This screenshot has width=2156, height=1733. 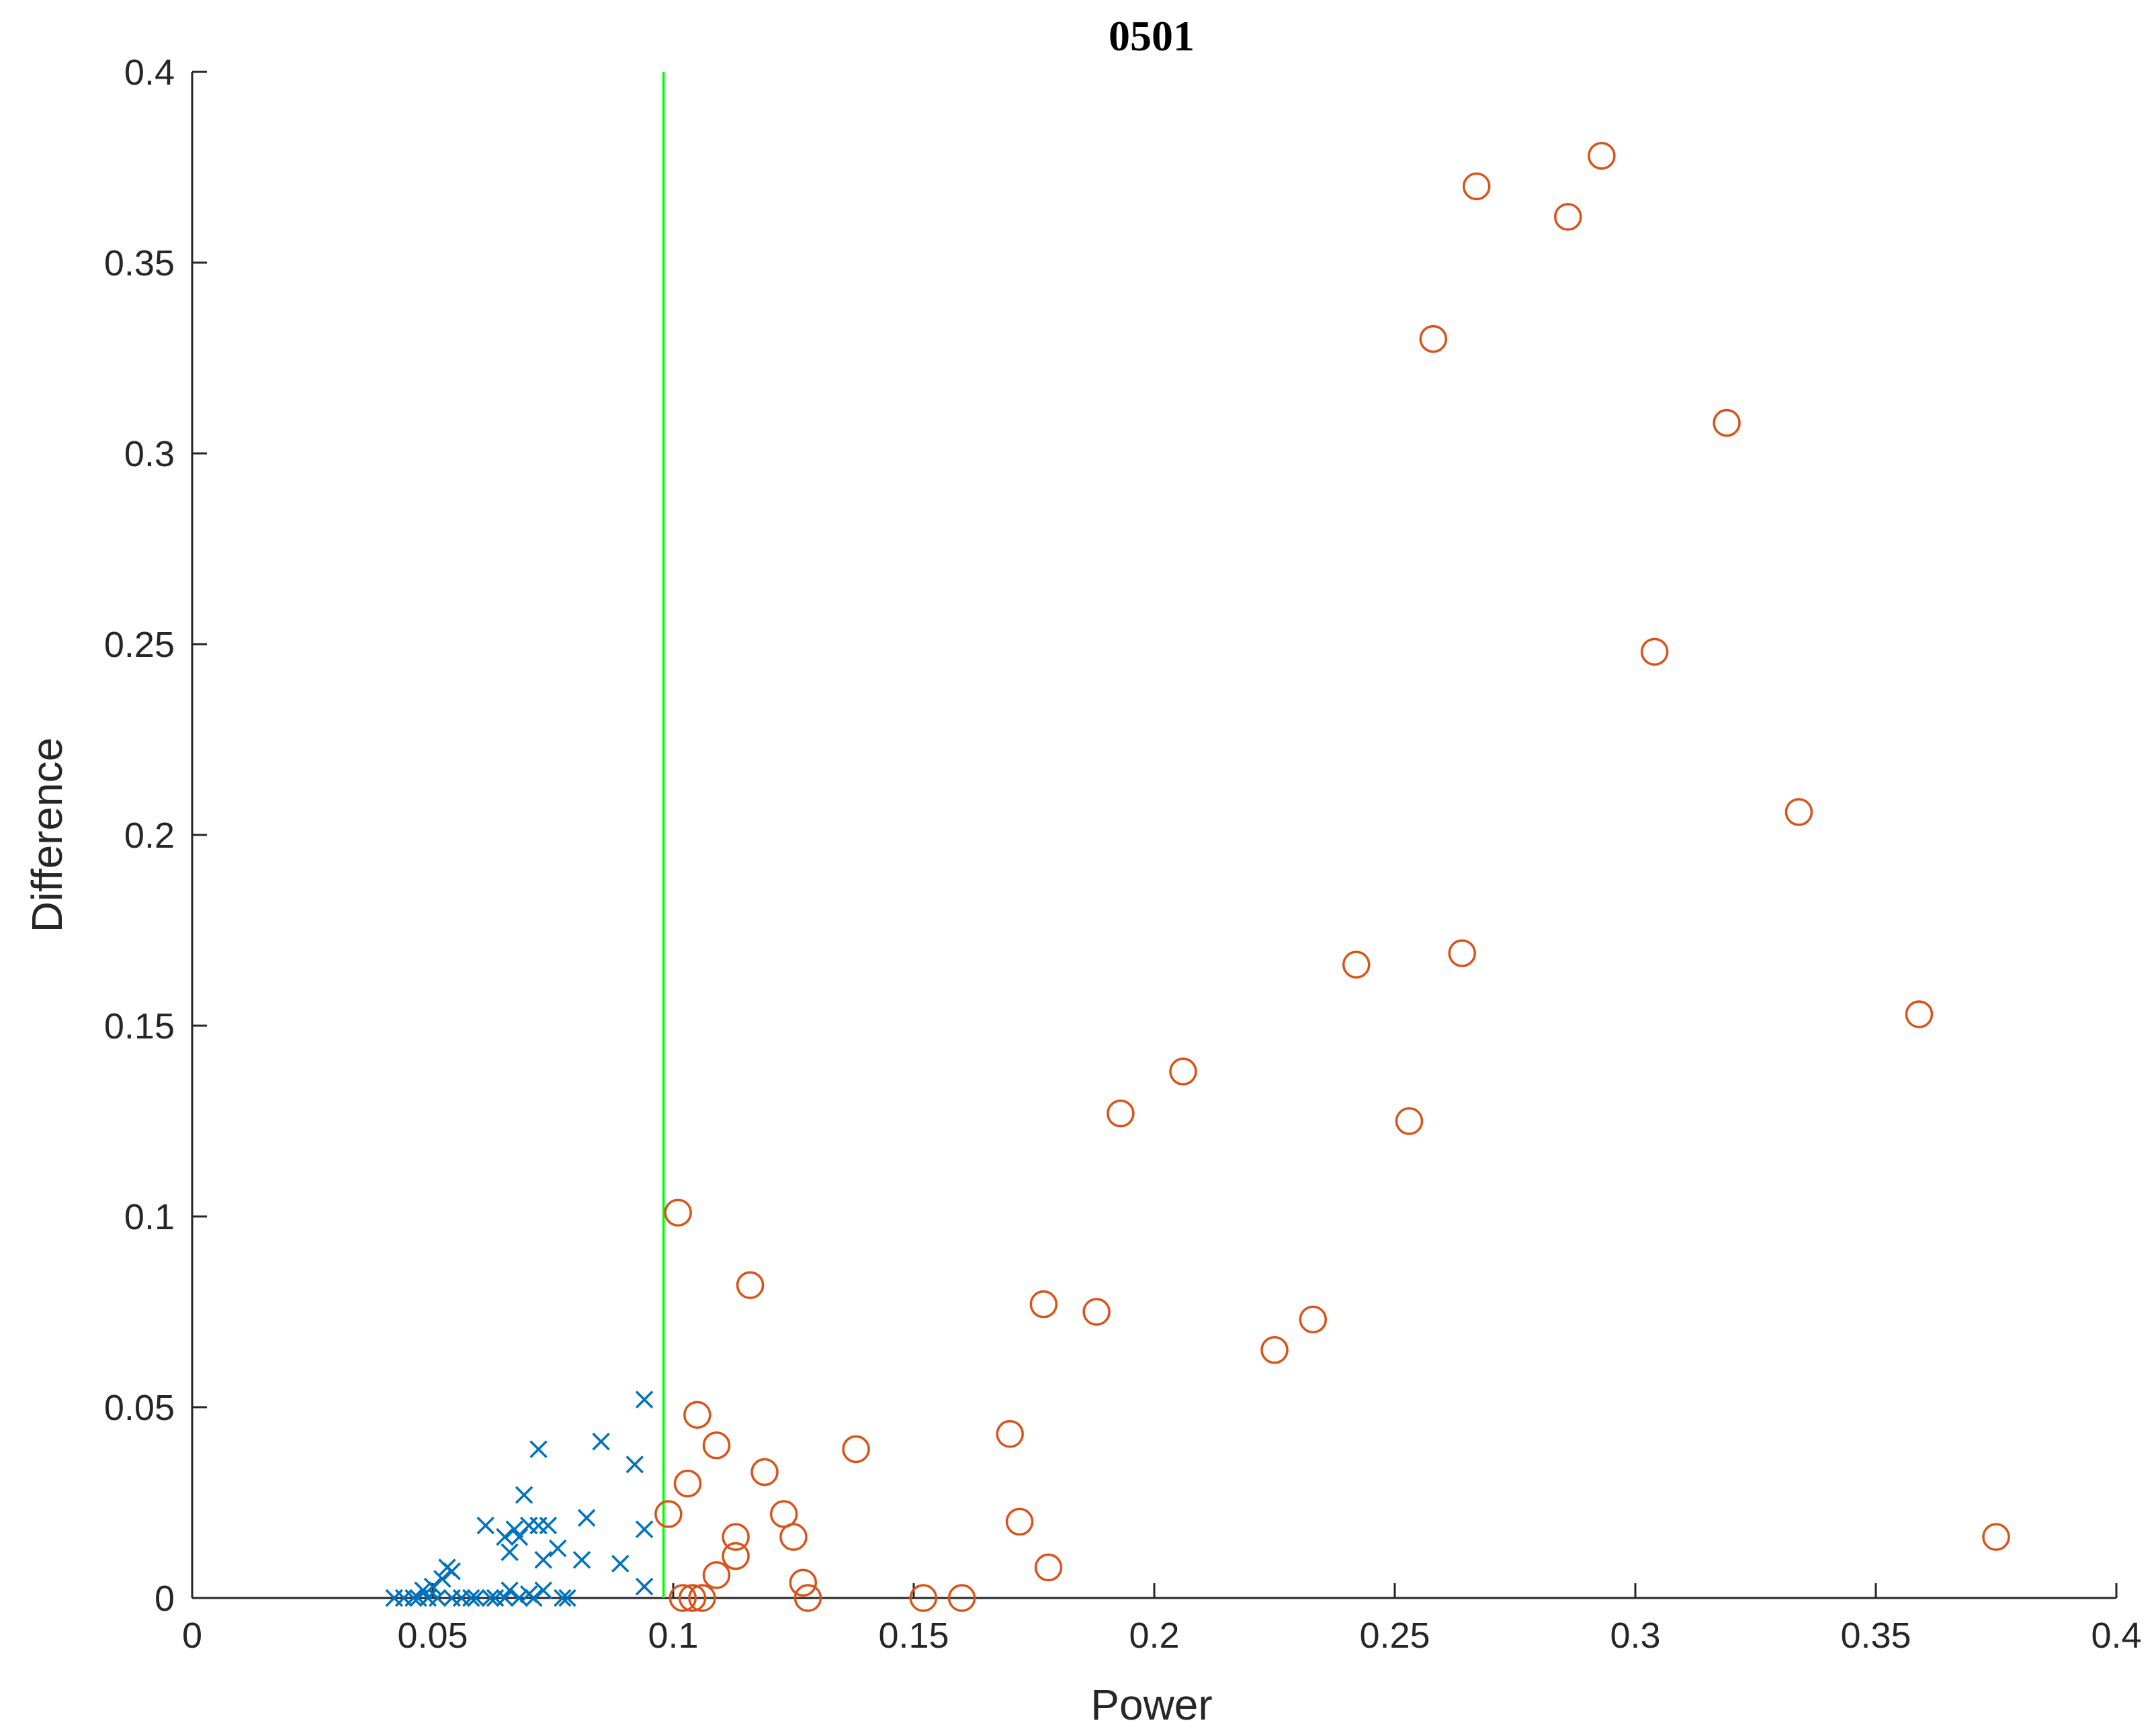 What do you see at coordinates (1394, 1635) in the screenshot?
I see `x-tick-label: 0.25` at bounding box center [1394, 1635].